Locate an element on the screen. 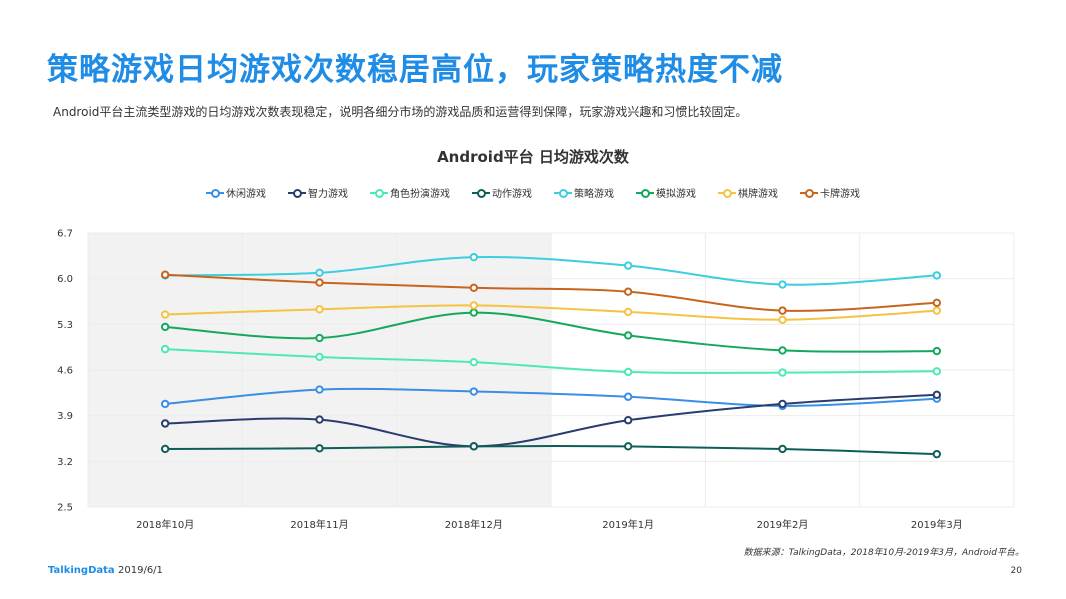 The height and width of the screenshot is (599, 1066). page-number: 20 is located at coordinates (1016, 571).